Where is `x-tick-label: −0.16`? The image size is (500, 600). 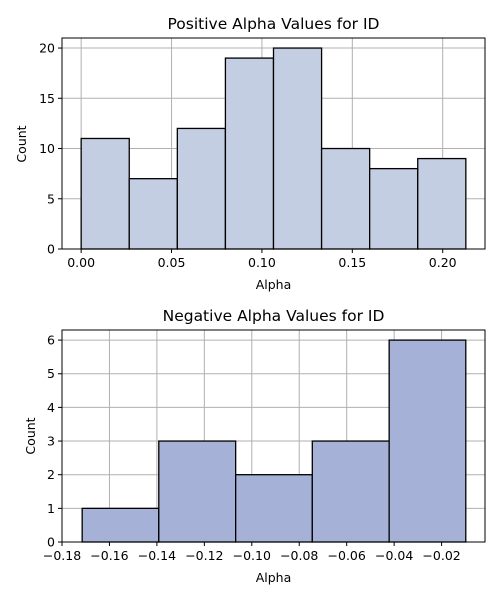
x-tick-label: −0.16 is located at coordinates (109, 555).